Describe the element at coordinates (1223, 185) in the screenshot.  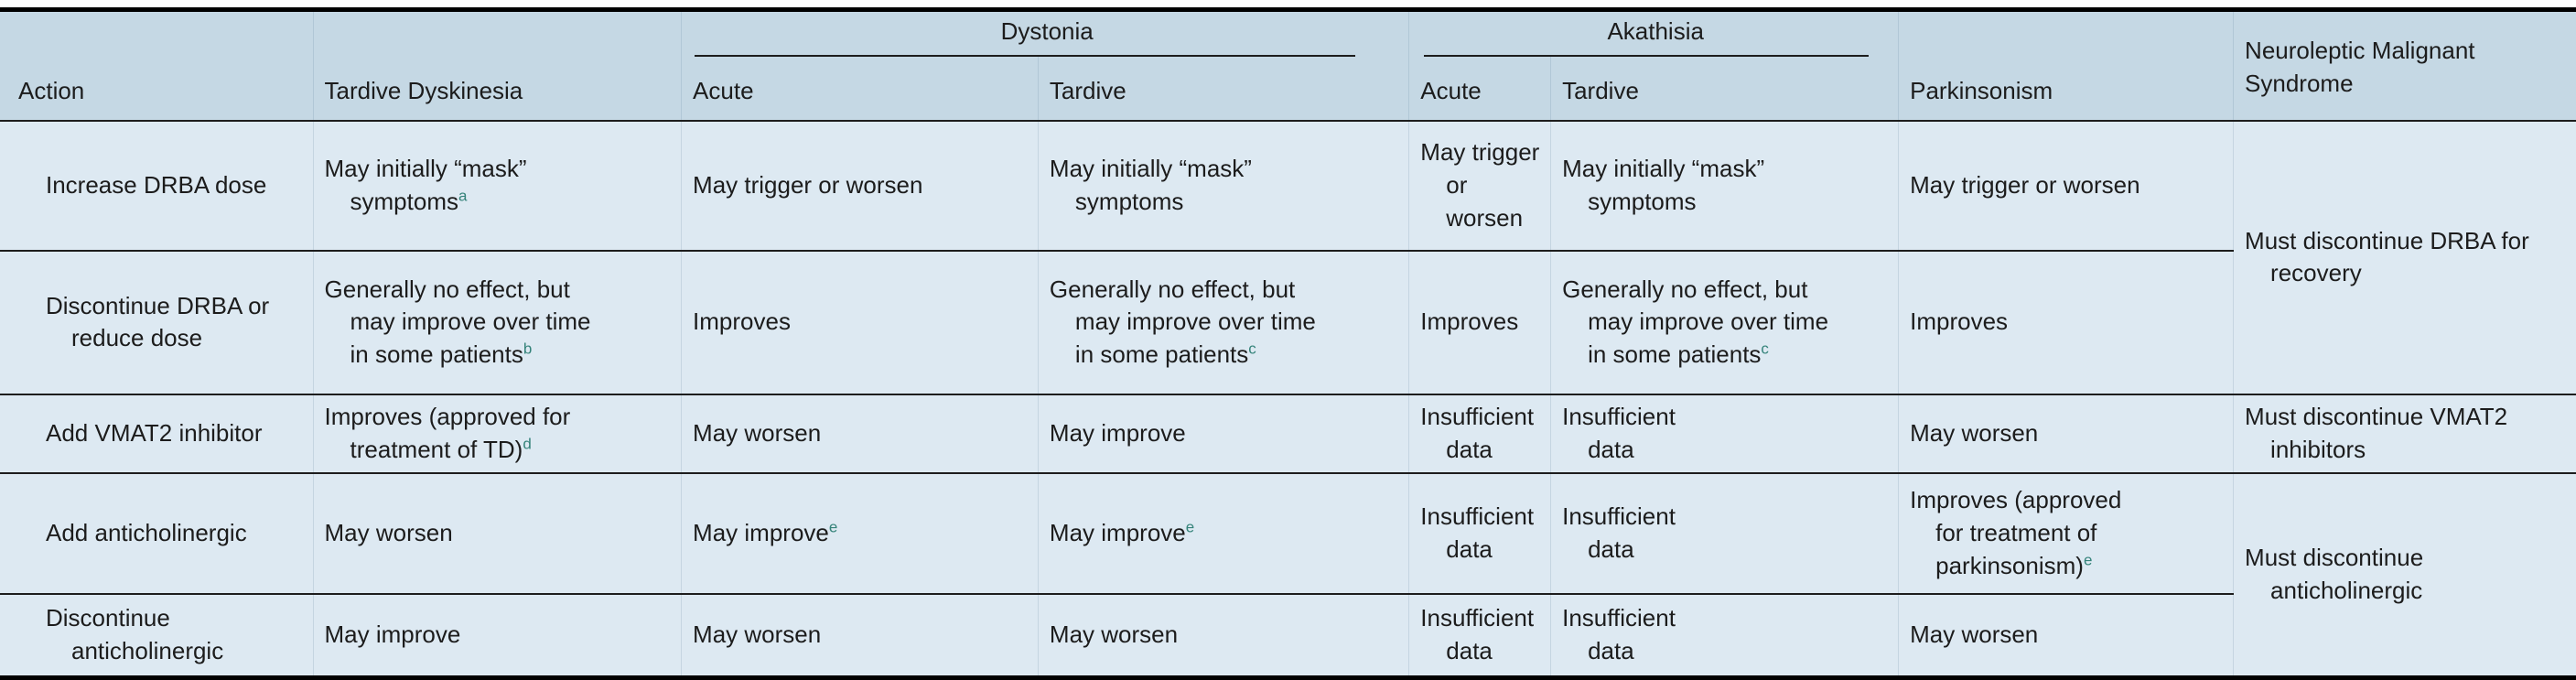
I see `table-cell-dystonia-tardive: May initially “mask” symptoms` at that location.